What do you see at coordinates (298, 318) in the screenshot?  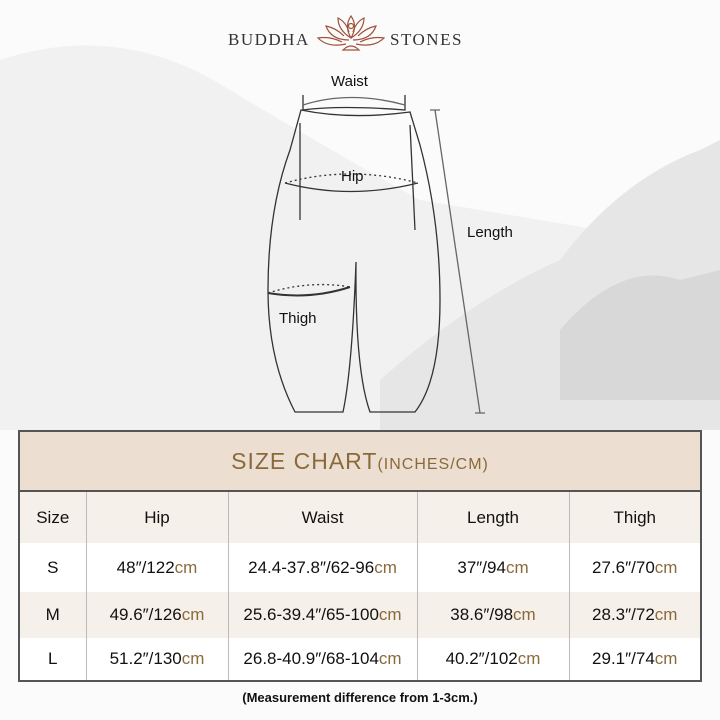 I see `thigh-label: Thigh` at bounding box center [298, 318].